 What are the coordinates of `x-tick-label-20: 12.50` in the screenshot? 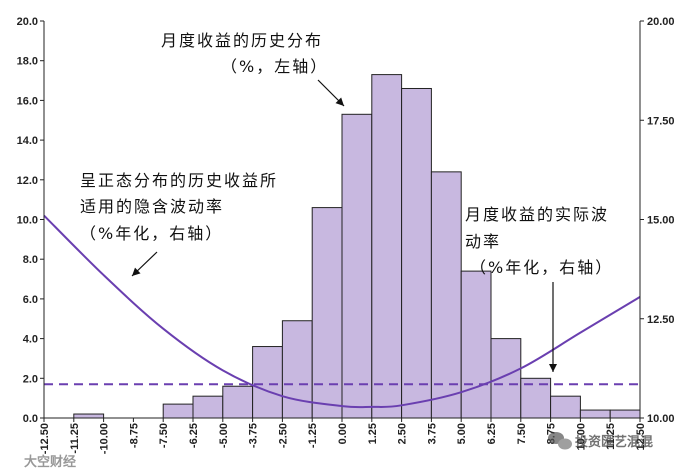 It's located at (641, 437).